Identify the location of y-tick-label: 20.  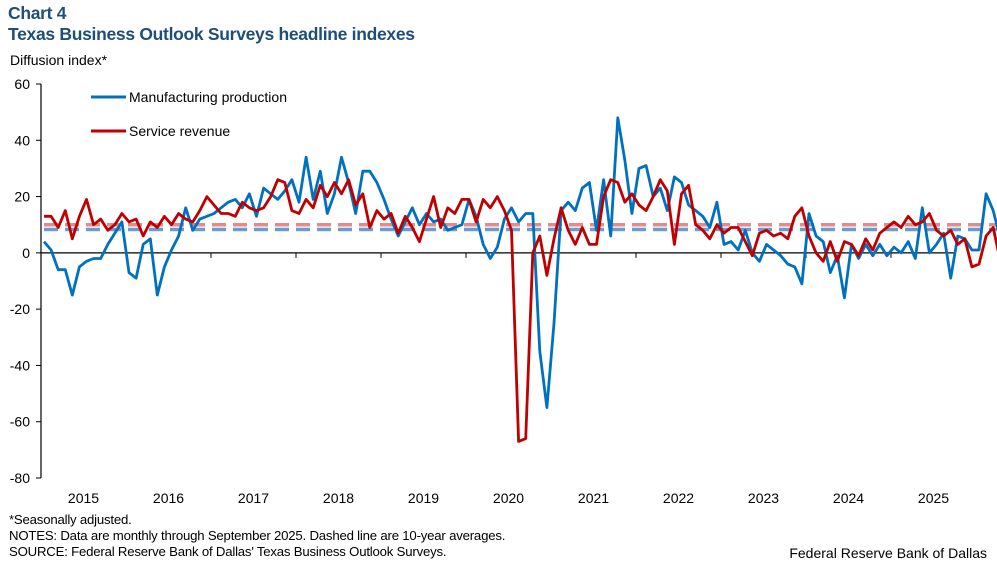
(22, 197).